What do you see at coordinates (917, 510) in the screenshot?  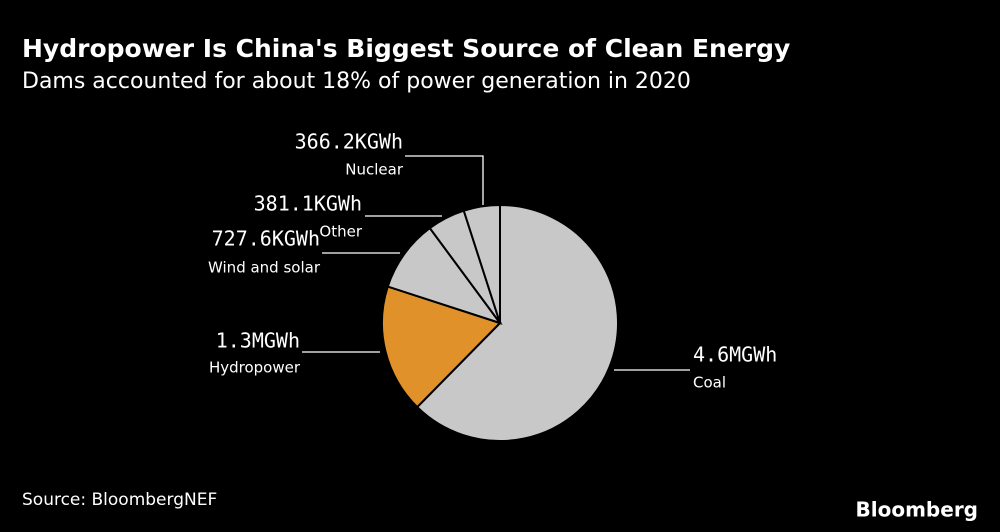 I see `brand-logo: Bloomberg` at bounding box center [917, 510].